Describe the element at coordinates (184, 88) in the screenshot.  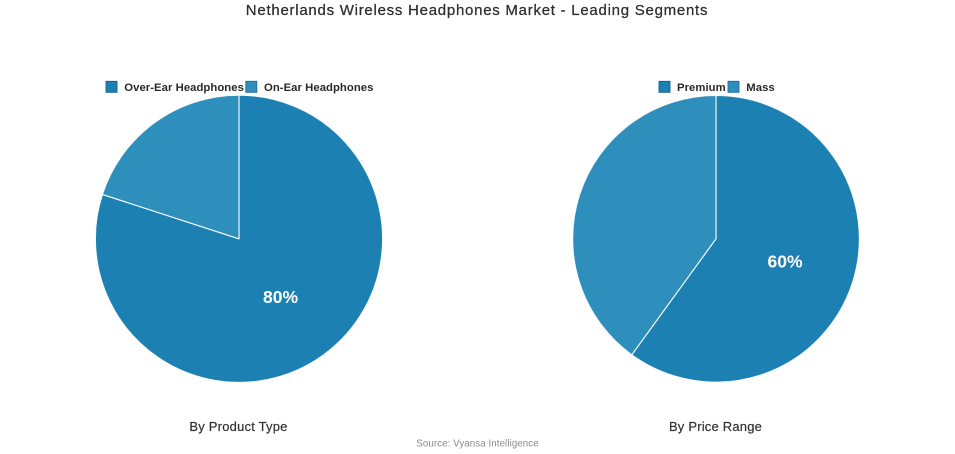
I see `svg-text: Over-Ear Headphones` at that location.